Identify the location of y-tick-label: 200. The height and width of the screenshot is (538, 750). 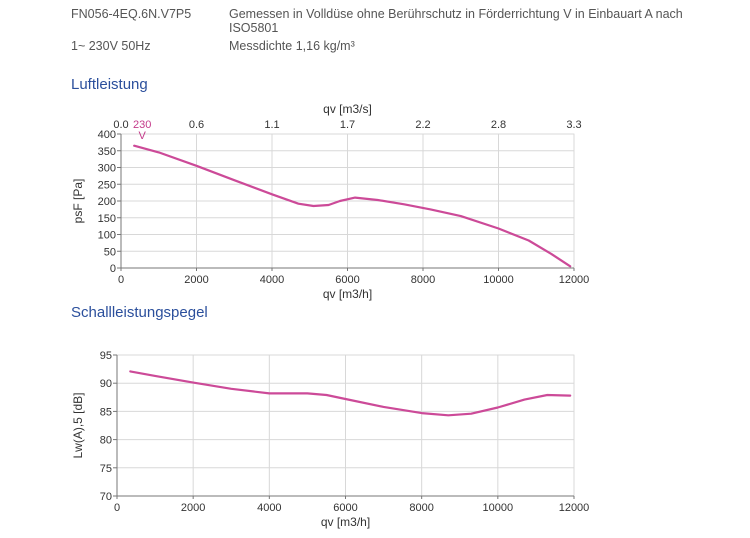
(107, 202).